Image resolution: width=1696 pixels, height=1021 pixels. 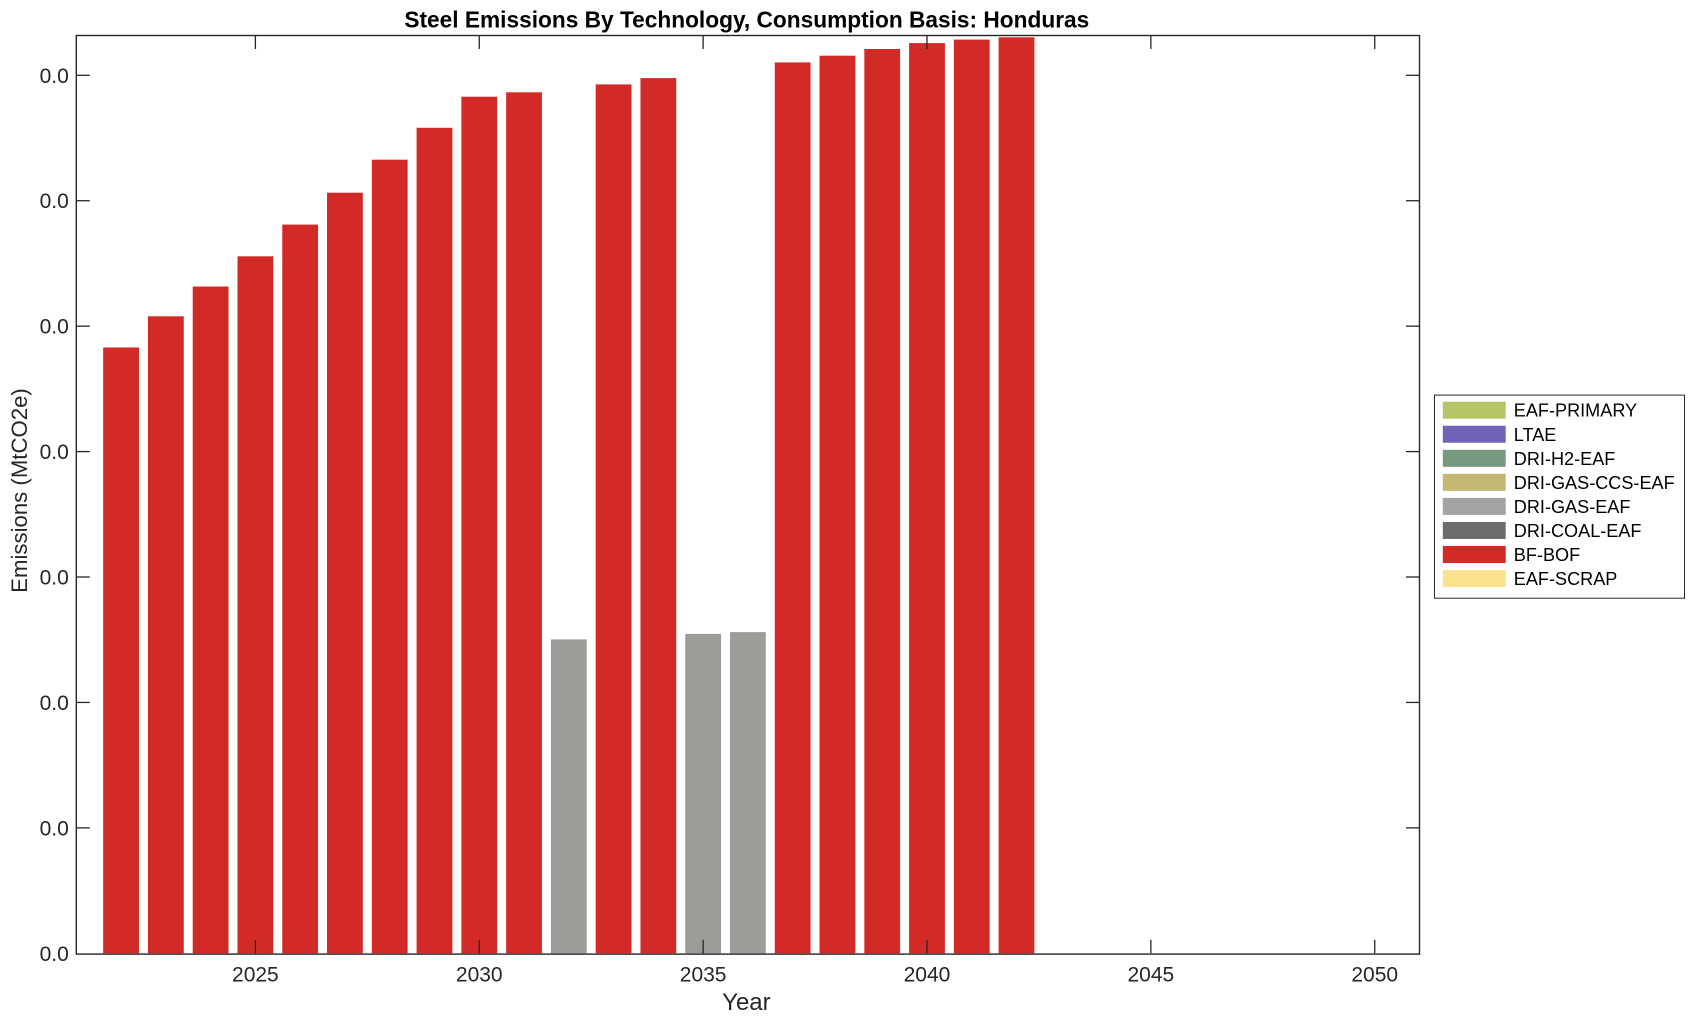 What do you see at coordinates (1566, 579) in the screenshot?
I see `svg-text: EAF-SCRAP` at bounding box center [1566, 579].